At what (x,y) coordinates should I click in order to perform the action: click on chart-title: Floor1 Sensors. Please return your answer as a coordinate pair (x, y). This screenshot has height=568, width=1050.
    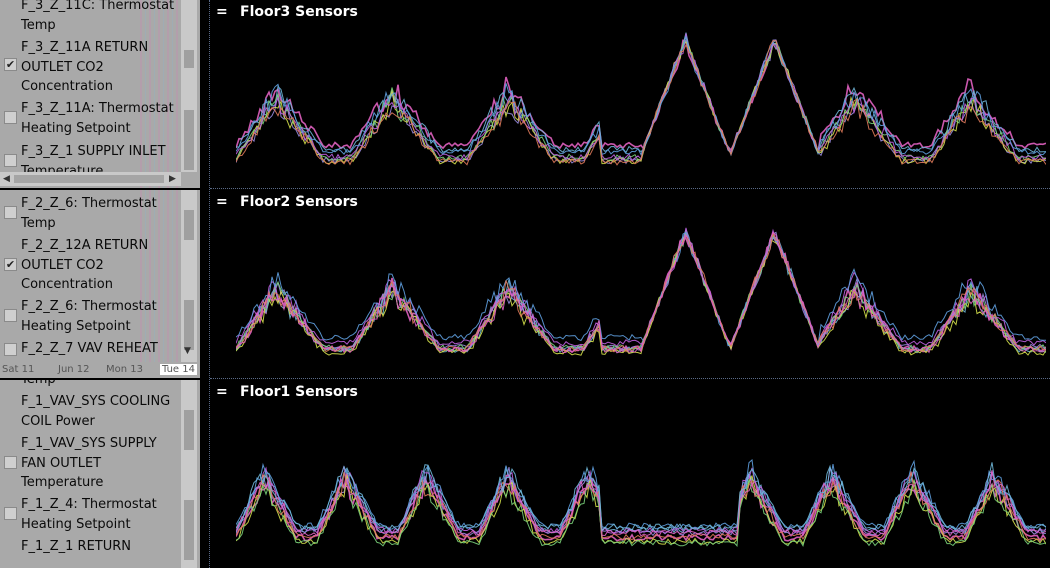
    Looking at the image, I should click on (299, 392).